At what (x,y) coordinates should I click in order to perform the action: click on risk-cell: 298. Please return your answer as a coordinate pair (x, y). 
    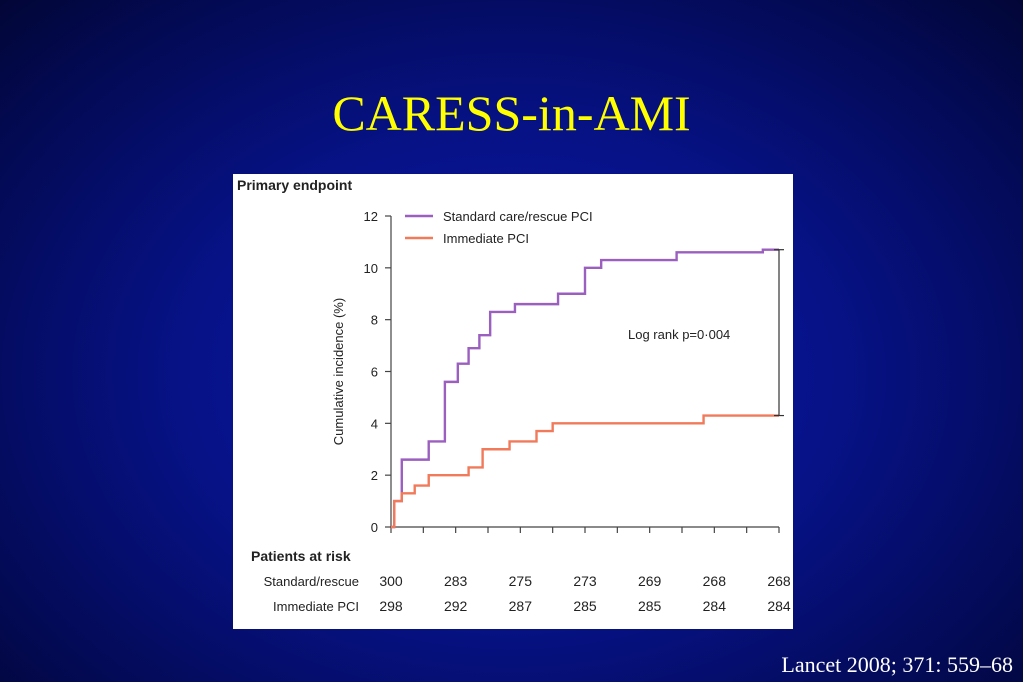
    Looking at the image, I should click on (391, 606).